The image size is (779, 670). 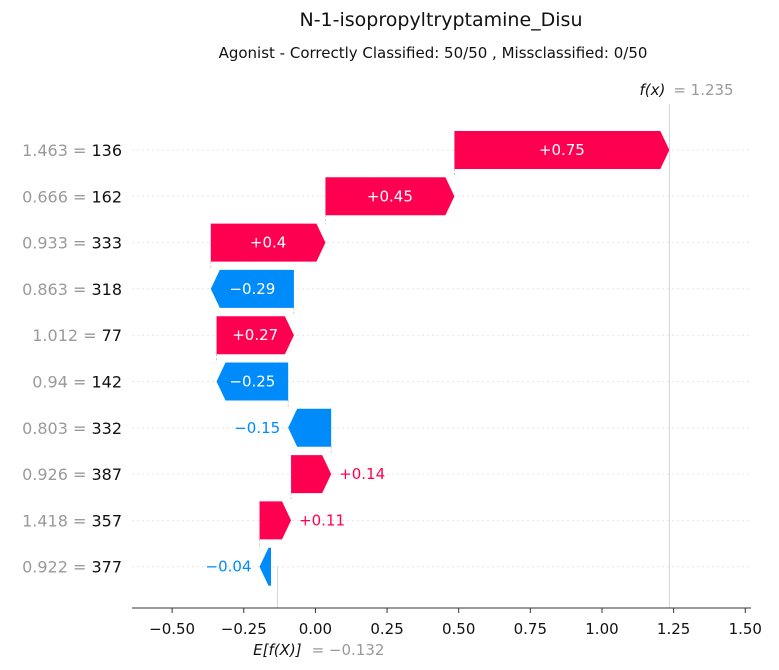 I want to click on bar-value-label: +0.75, so click(x=562, y=150).